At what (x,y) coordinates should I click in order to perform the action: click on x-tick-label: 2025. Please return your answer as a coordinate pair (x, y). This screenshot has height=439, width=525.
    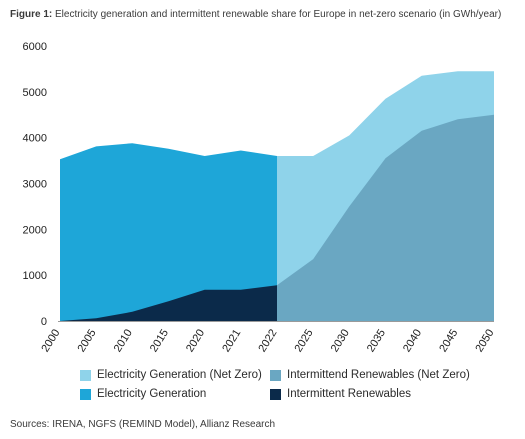
    Looking at the image, I should click on (304, 340).